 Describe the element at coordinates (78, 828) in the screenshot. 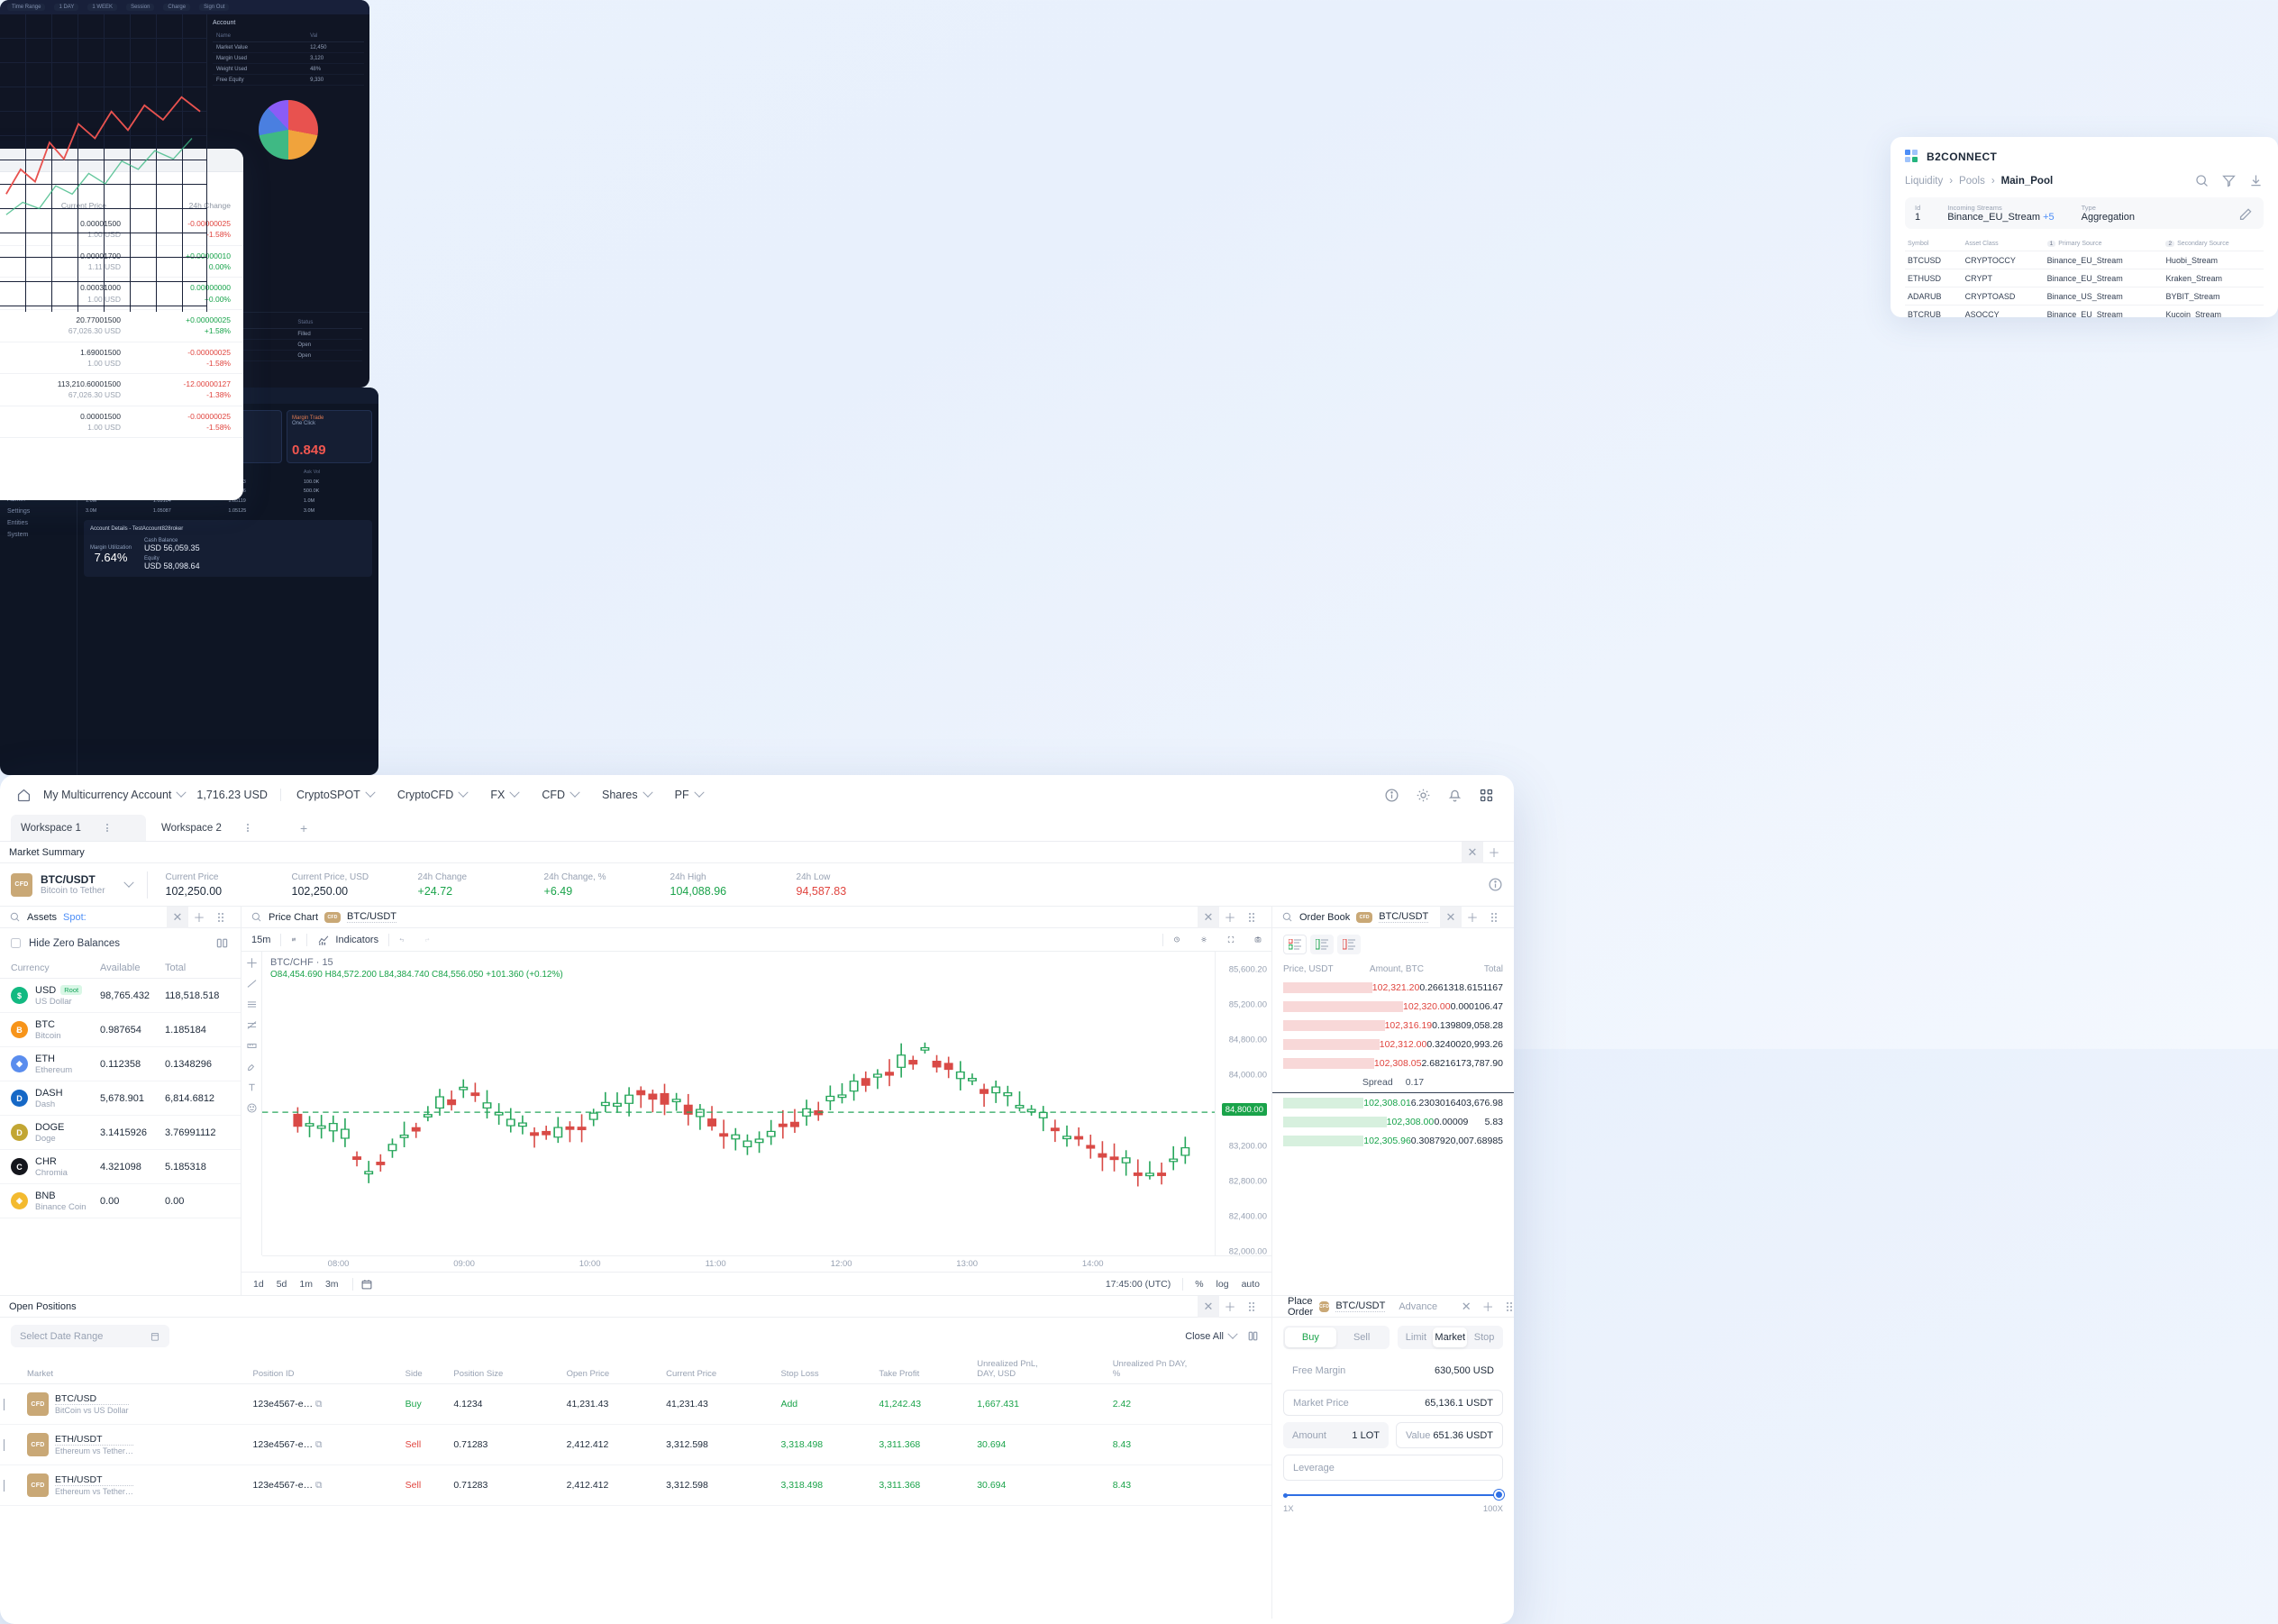

I see `workspace-tab-1: Workspace 1` at that location.